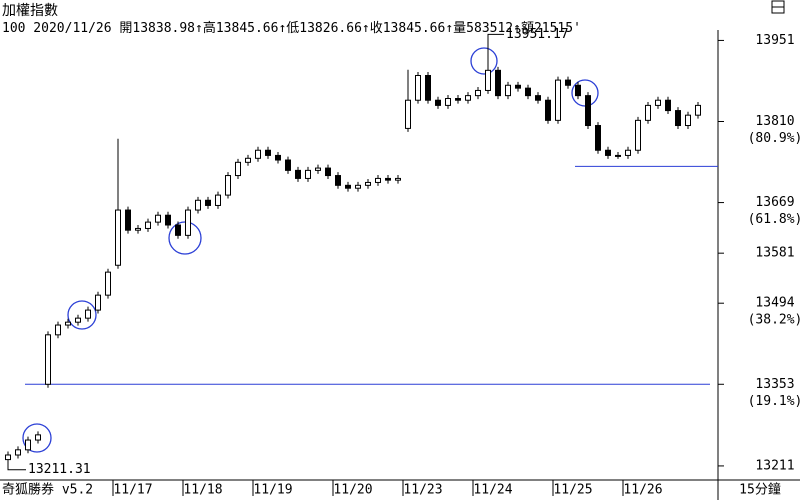 The width and height of the screenshot is (800, 500). I want to click on fib-label: (38.2%), so click(774, 320).